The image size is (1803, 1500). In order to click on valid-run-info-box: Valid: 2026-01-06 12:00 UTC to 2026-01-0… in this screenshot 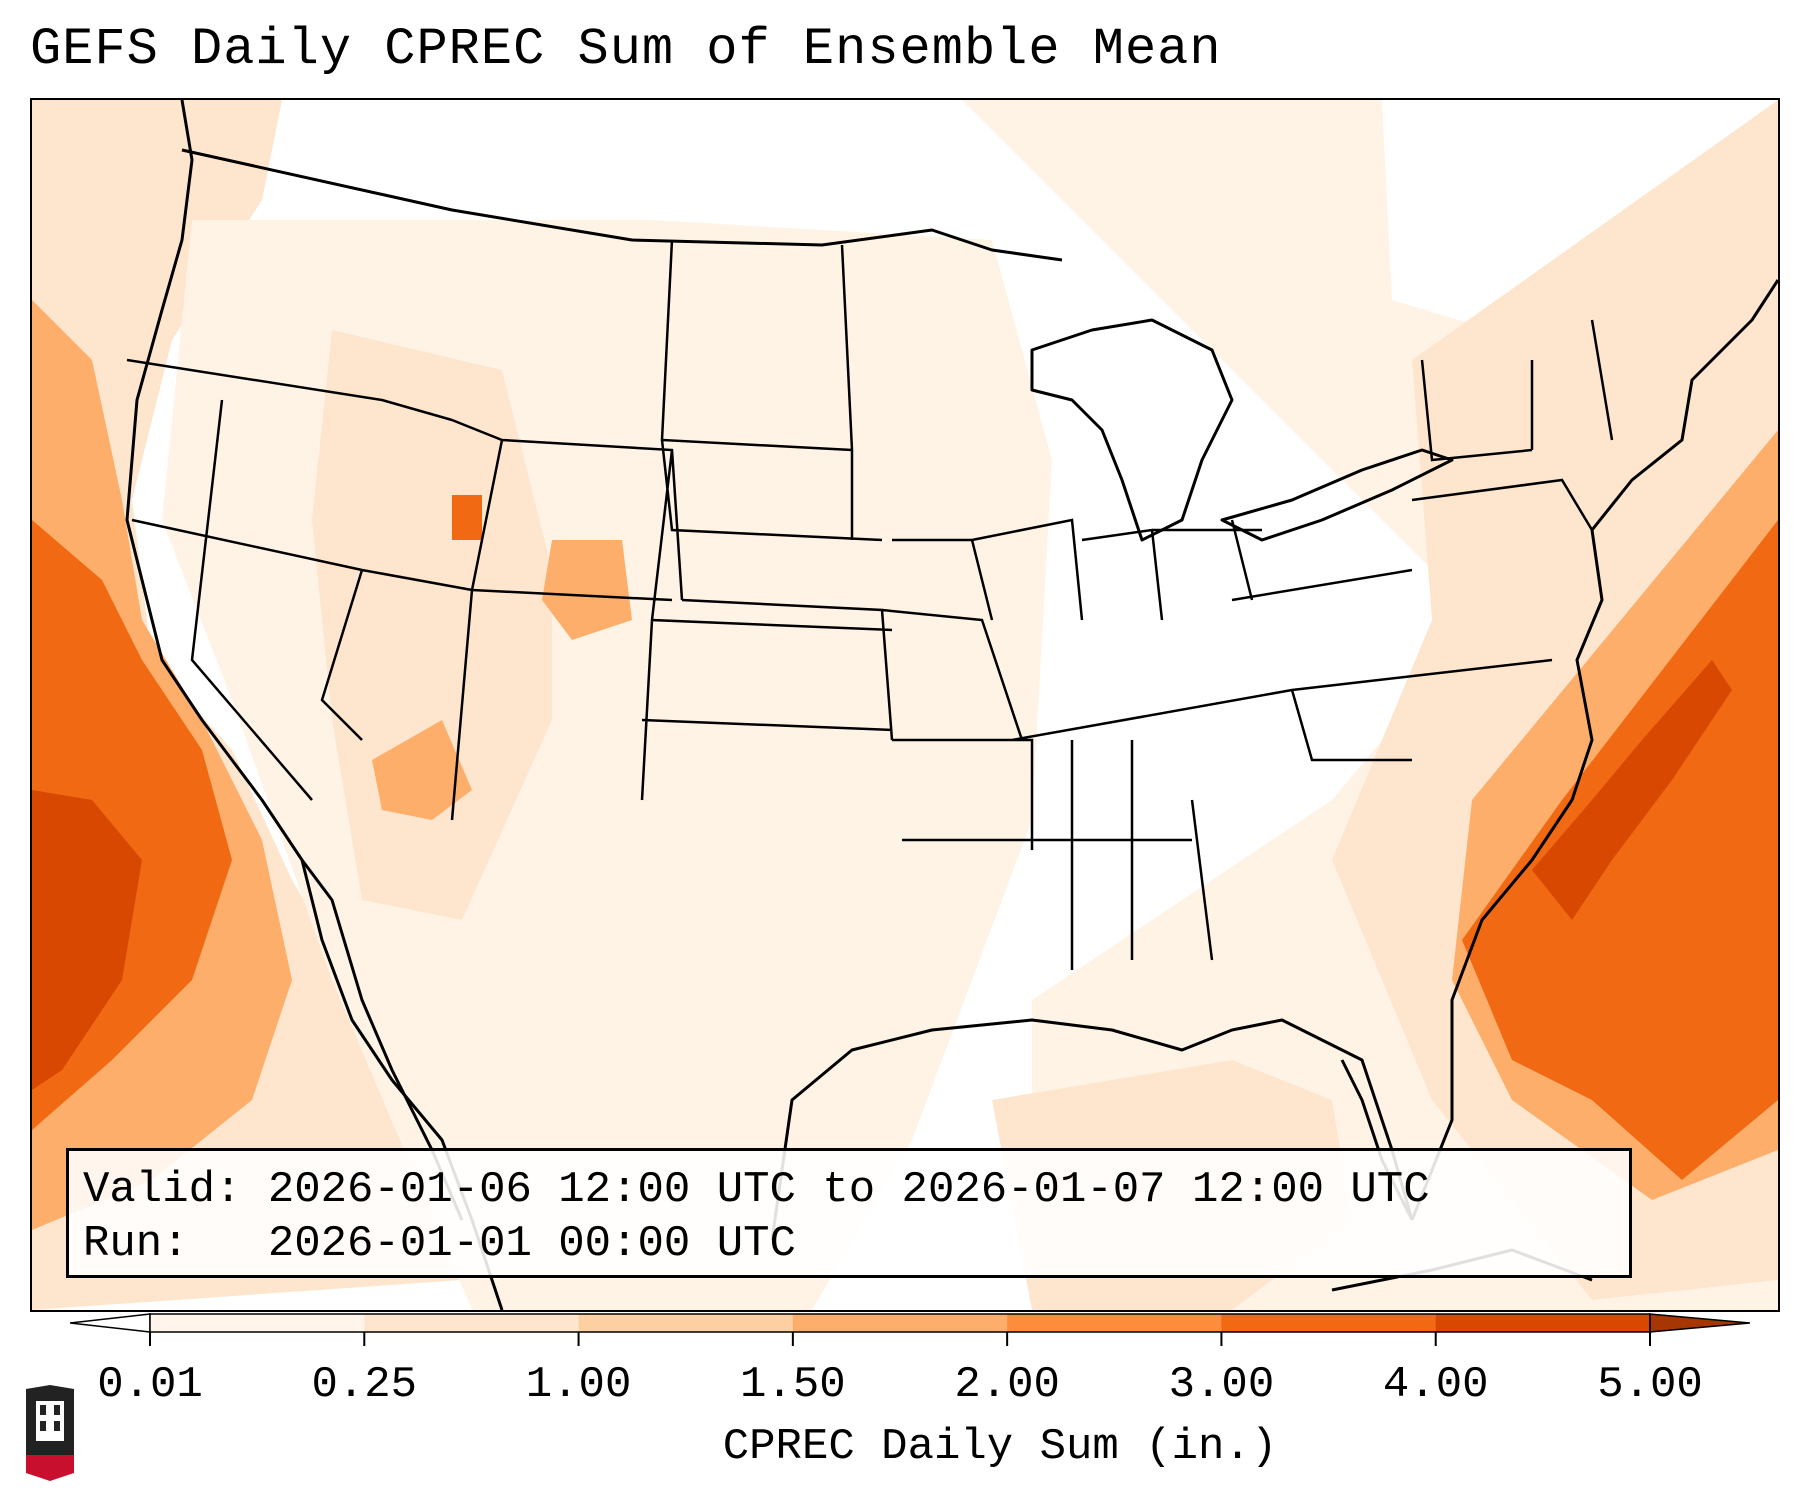, I will do `click(849, 1213)`.